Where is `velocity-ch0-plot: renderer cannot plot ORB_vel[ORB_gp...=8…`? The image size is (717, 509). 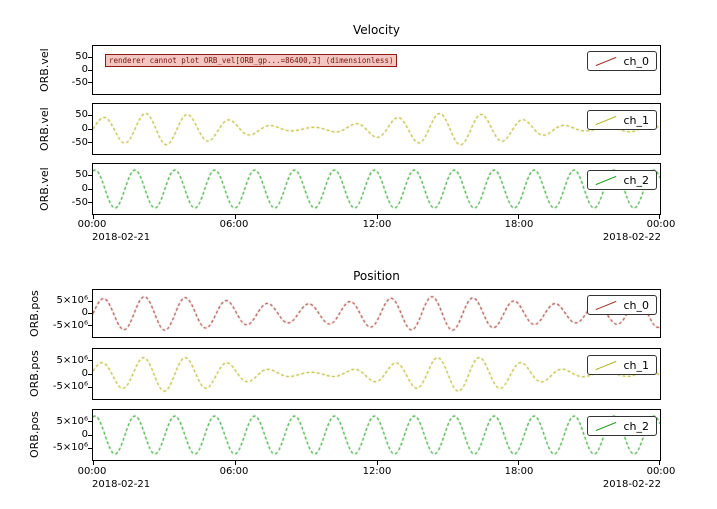 velocity-ch0-plot: renderer cannot plot ORB_vel[ORB_gp...=8… is located at coordinates (374, 70).